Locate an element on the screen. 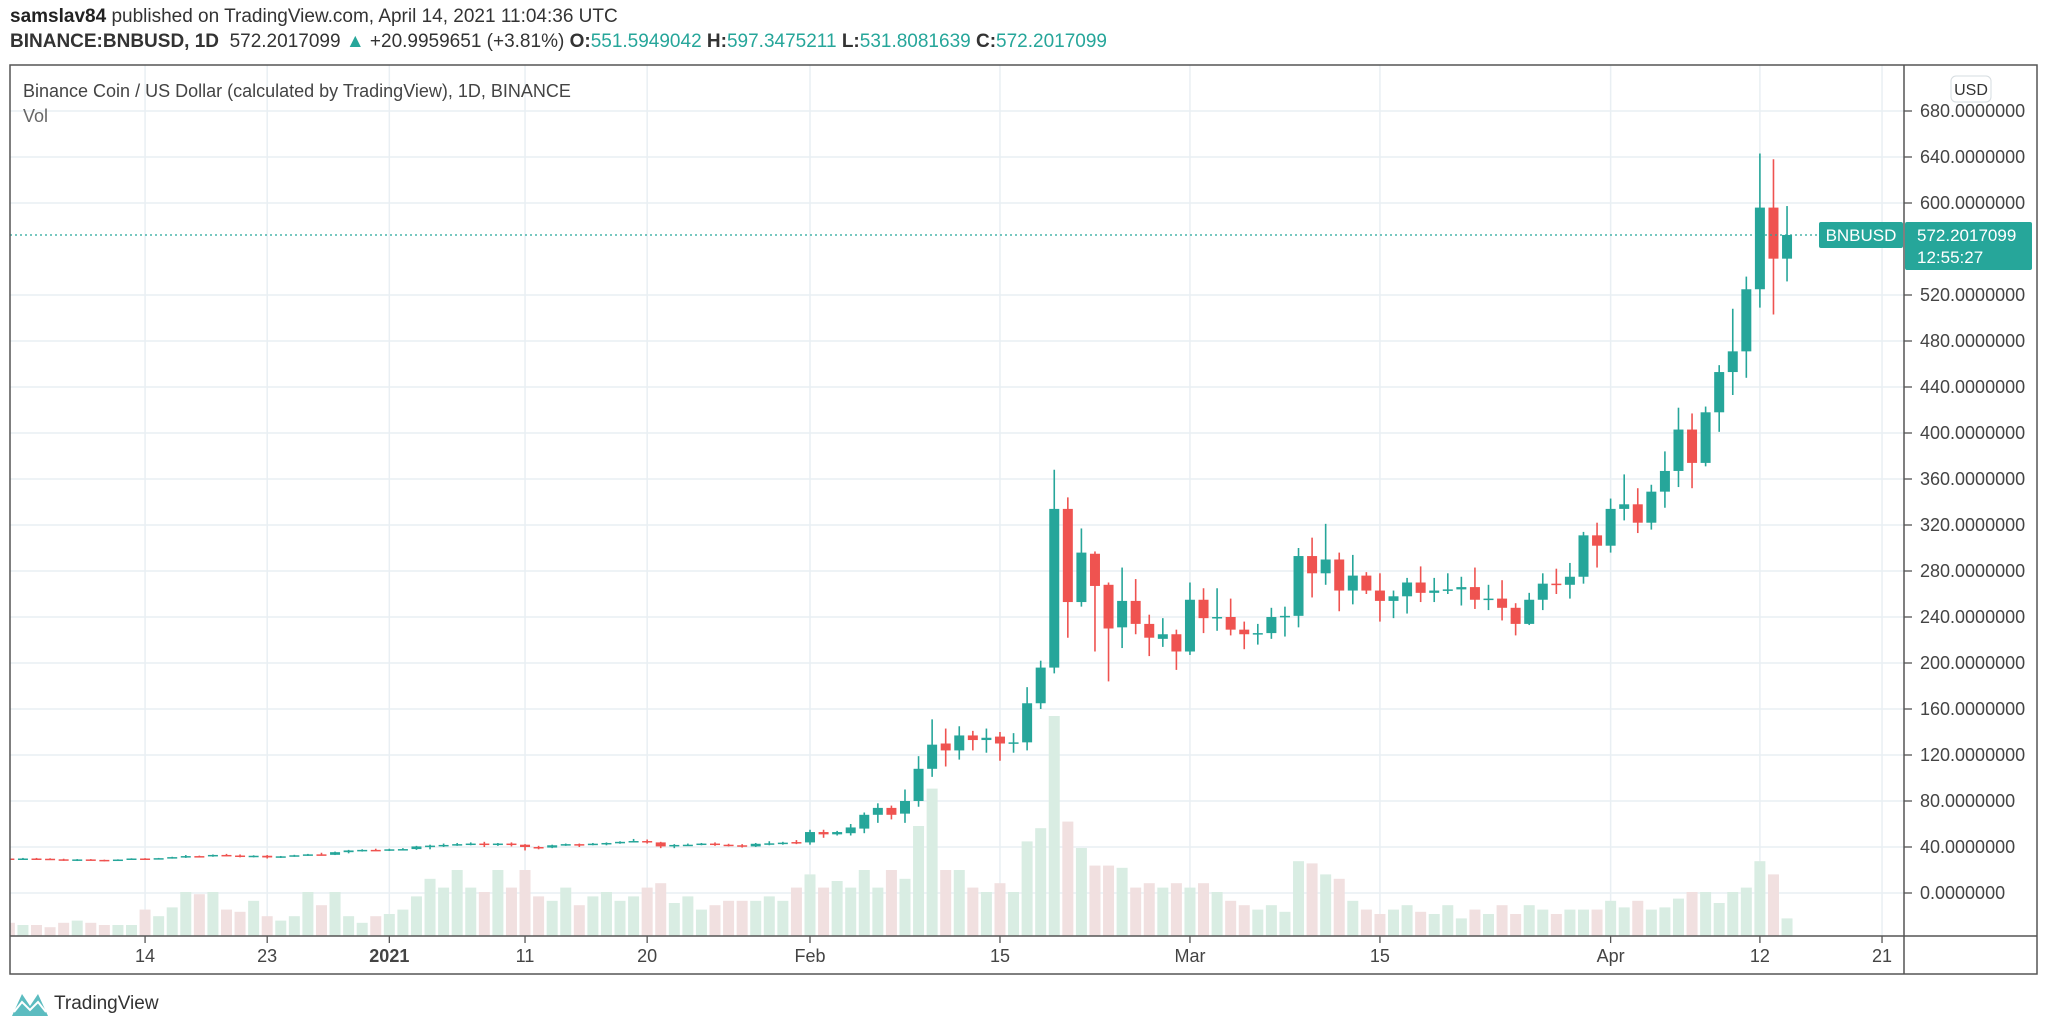 The image size is (2048, 1032). currency-box is located at coordinates (1971, 89).